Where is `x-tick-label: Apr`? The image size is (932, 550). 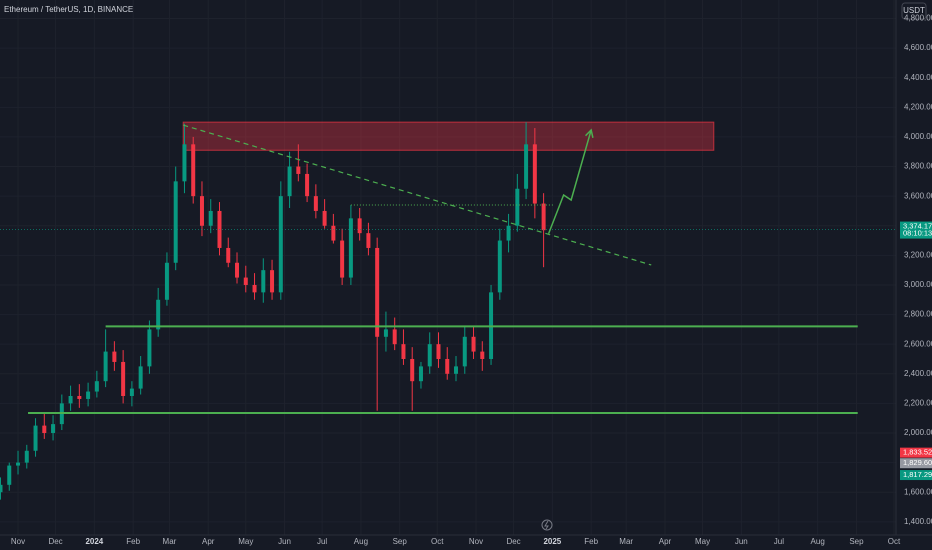 x-tick-label: Apr is located at coordinates (665, 541).